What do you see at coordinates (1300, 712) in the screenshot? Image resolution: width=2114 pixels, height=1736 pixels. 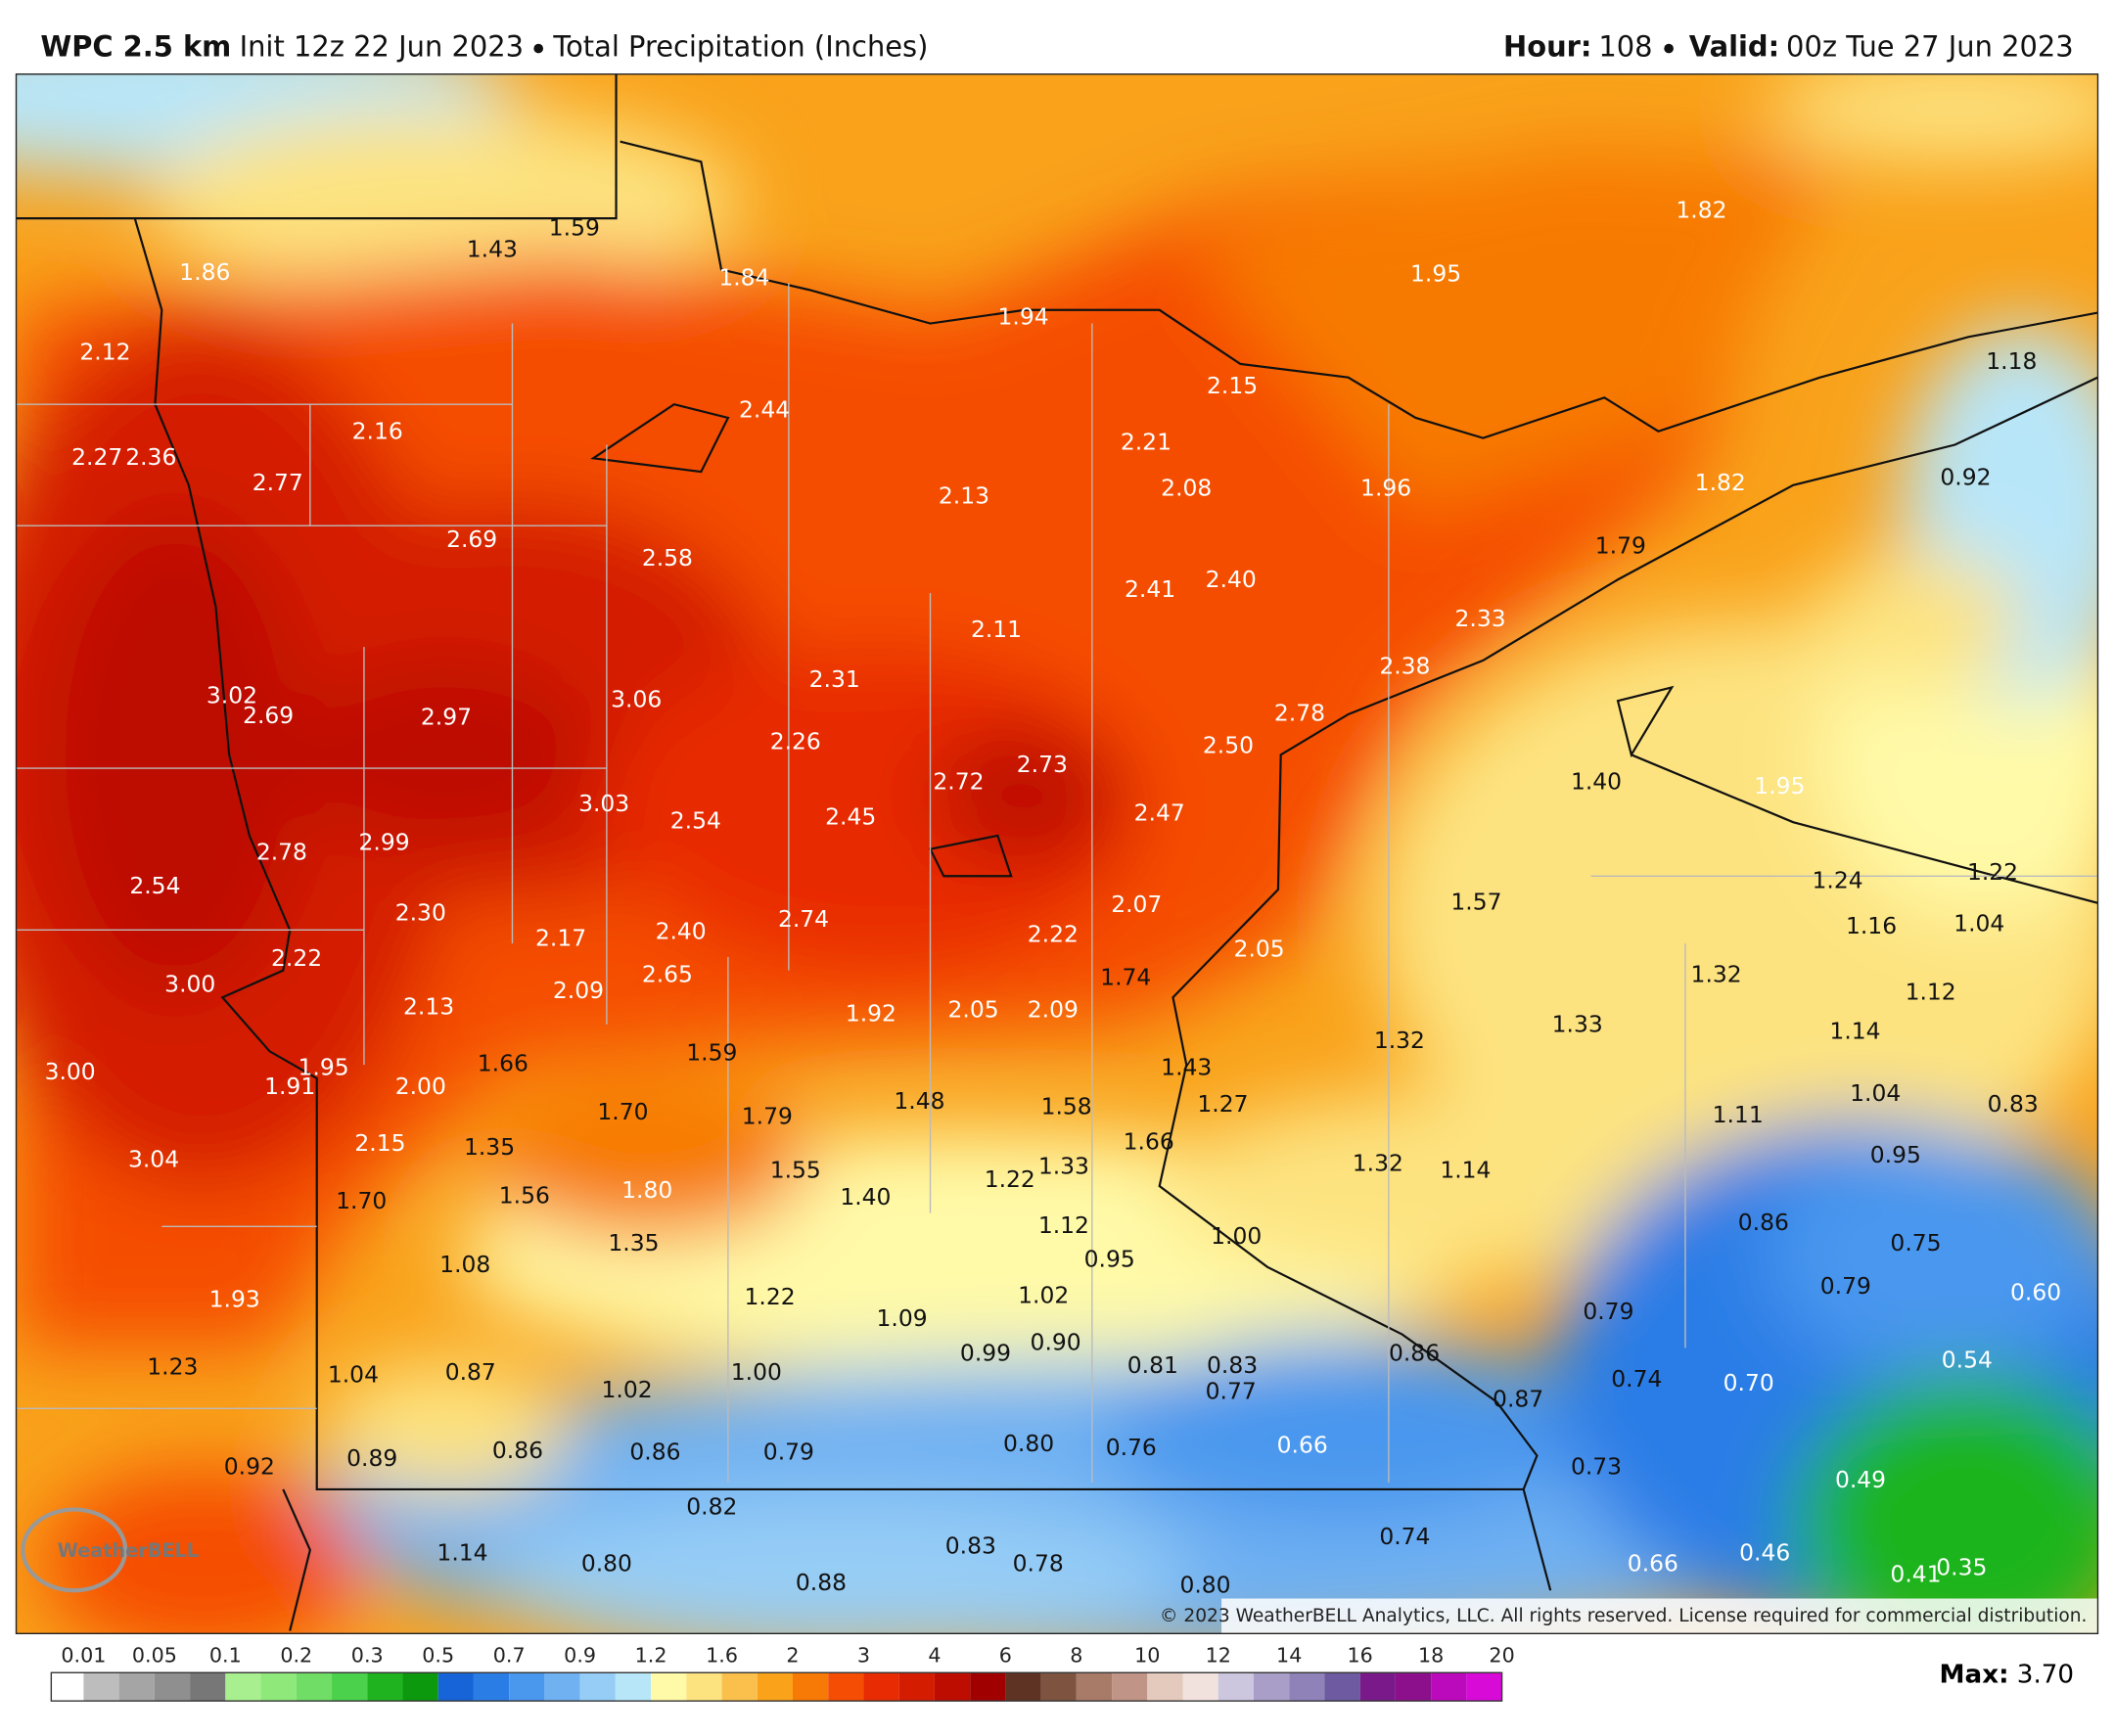 I see `precip-value: 2.78` at bounding box center [1300, 712].